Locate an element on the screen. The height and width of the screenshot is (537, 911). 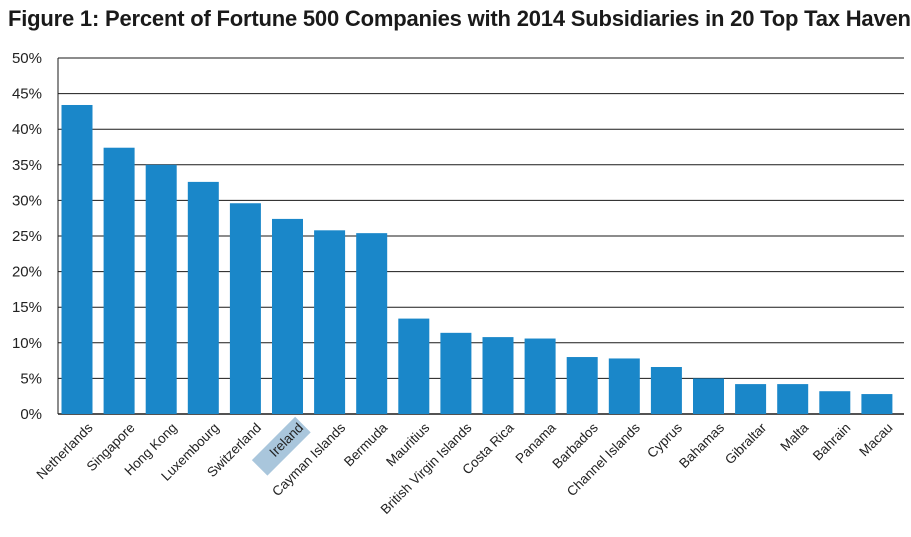
y-tick-label: 30% is located at coordinates (27, 200).